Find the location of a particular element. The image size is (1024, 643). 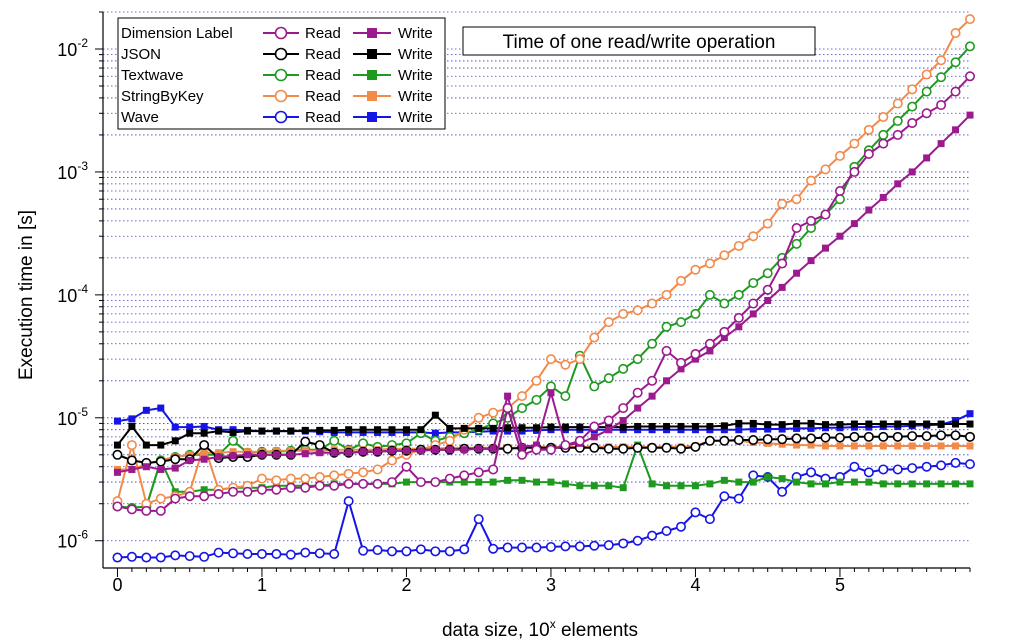

legend-series-name: Wave is located at coordinates (140, 117).